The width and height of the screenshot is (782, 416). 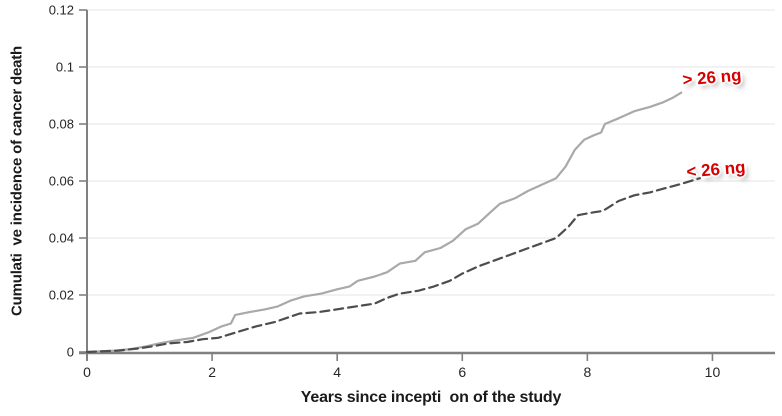 What do you see at coordinates (61, 181) in the screenshot?
I see `y-tick-label: 0.06` at bounding box center [61, 181].